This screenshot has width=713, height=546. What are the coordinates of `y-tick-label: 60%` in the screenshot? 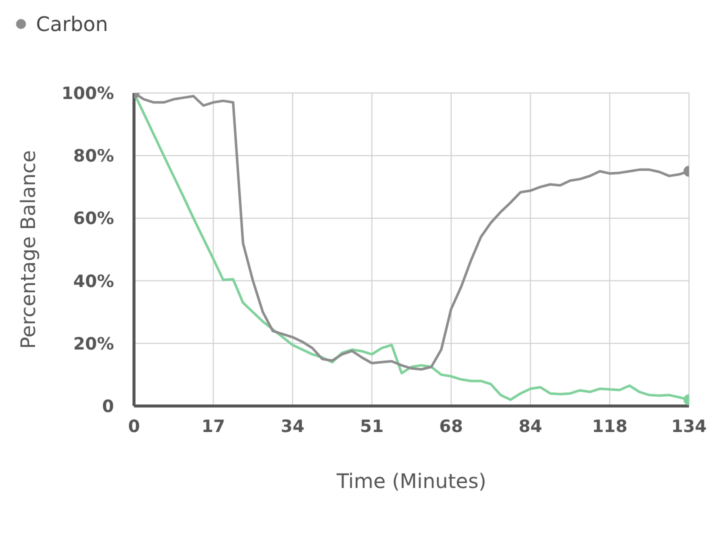 It's located at (93, 219).